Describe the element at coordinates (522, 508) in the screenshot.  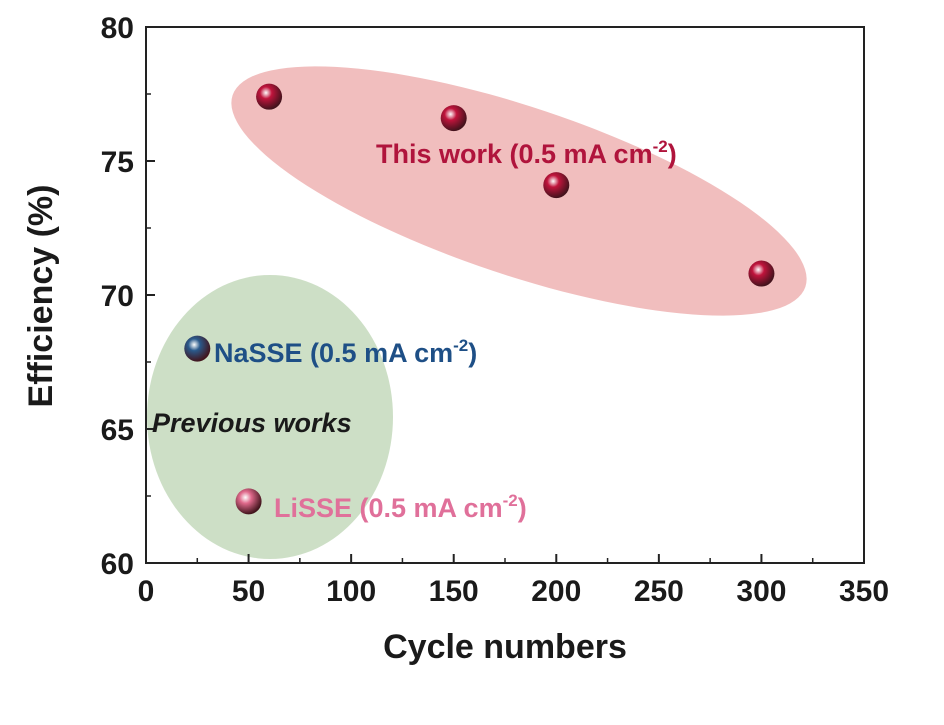
I see `lisse-annotation-close: )` at that location.